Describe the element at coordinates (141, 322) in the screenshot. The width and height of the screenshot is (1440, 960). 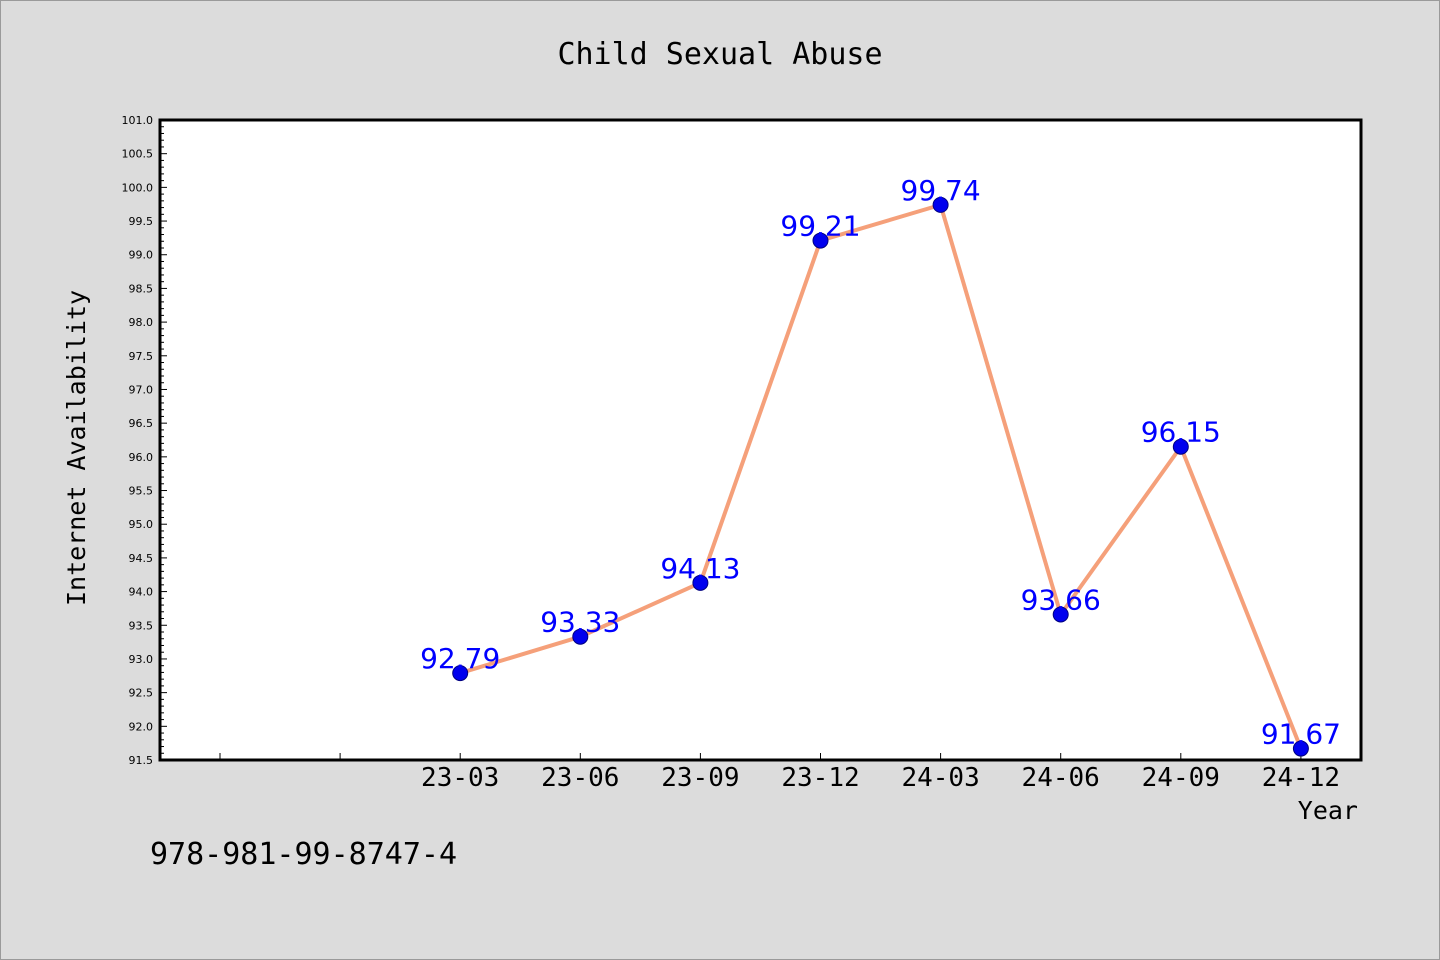
I see `y-tick-label: 98.0` at that location.